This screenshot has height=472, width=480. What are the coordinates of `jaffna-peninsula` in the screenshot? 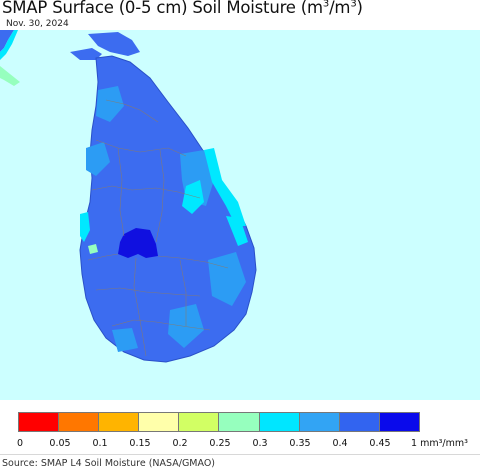 It's located at (114, 44).